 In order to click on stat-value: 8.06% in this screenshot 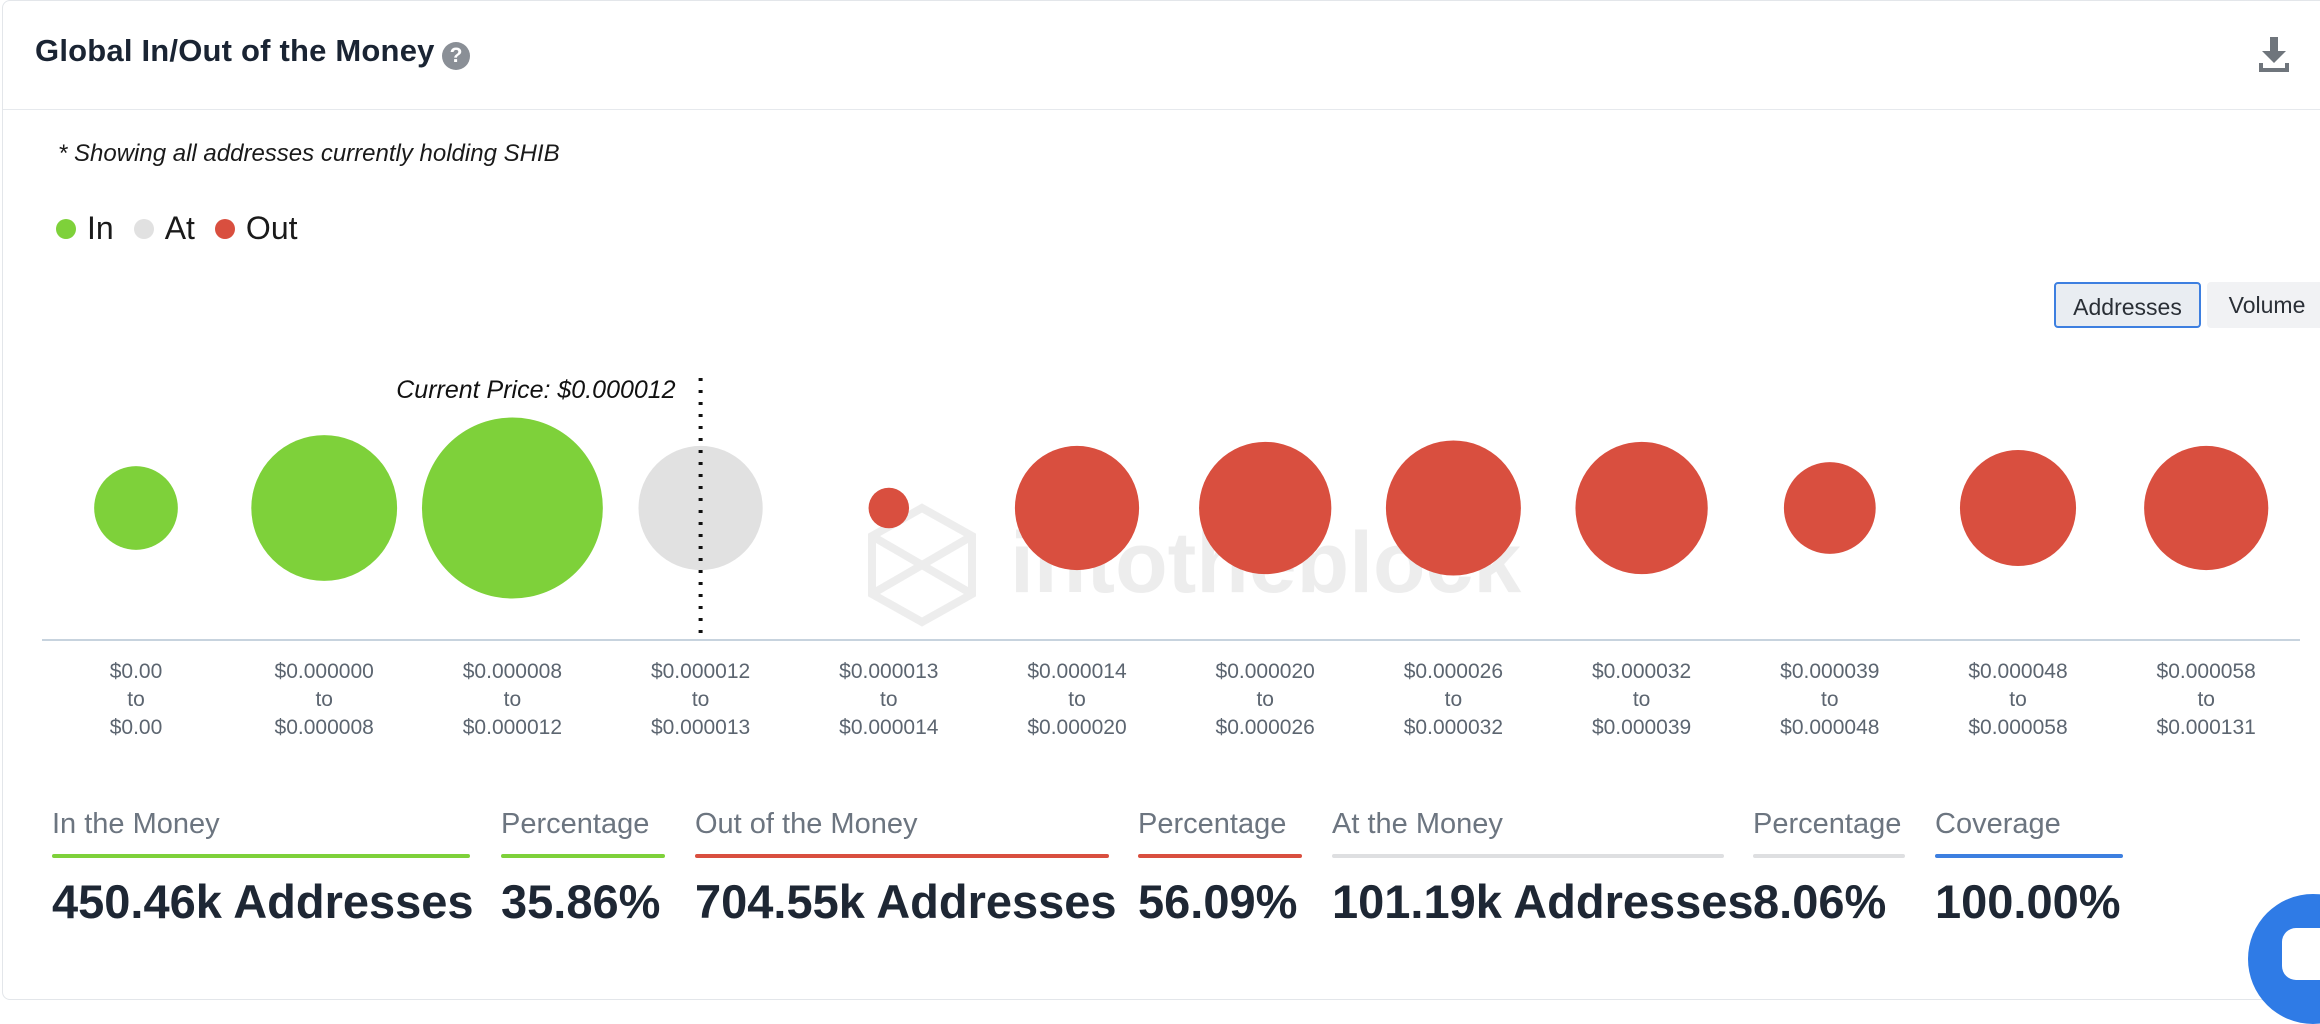, I will do `click(1820, 901)`.